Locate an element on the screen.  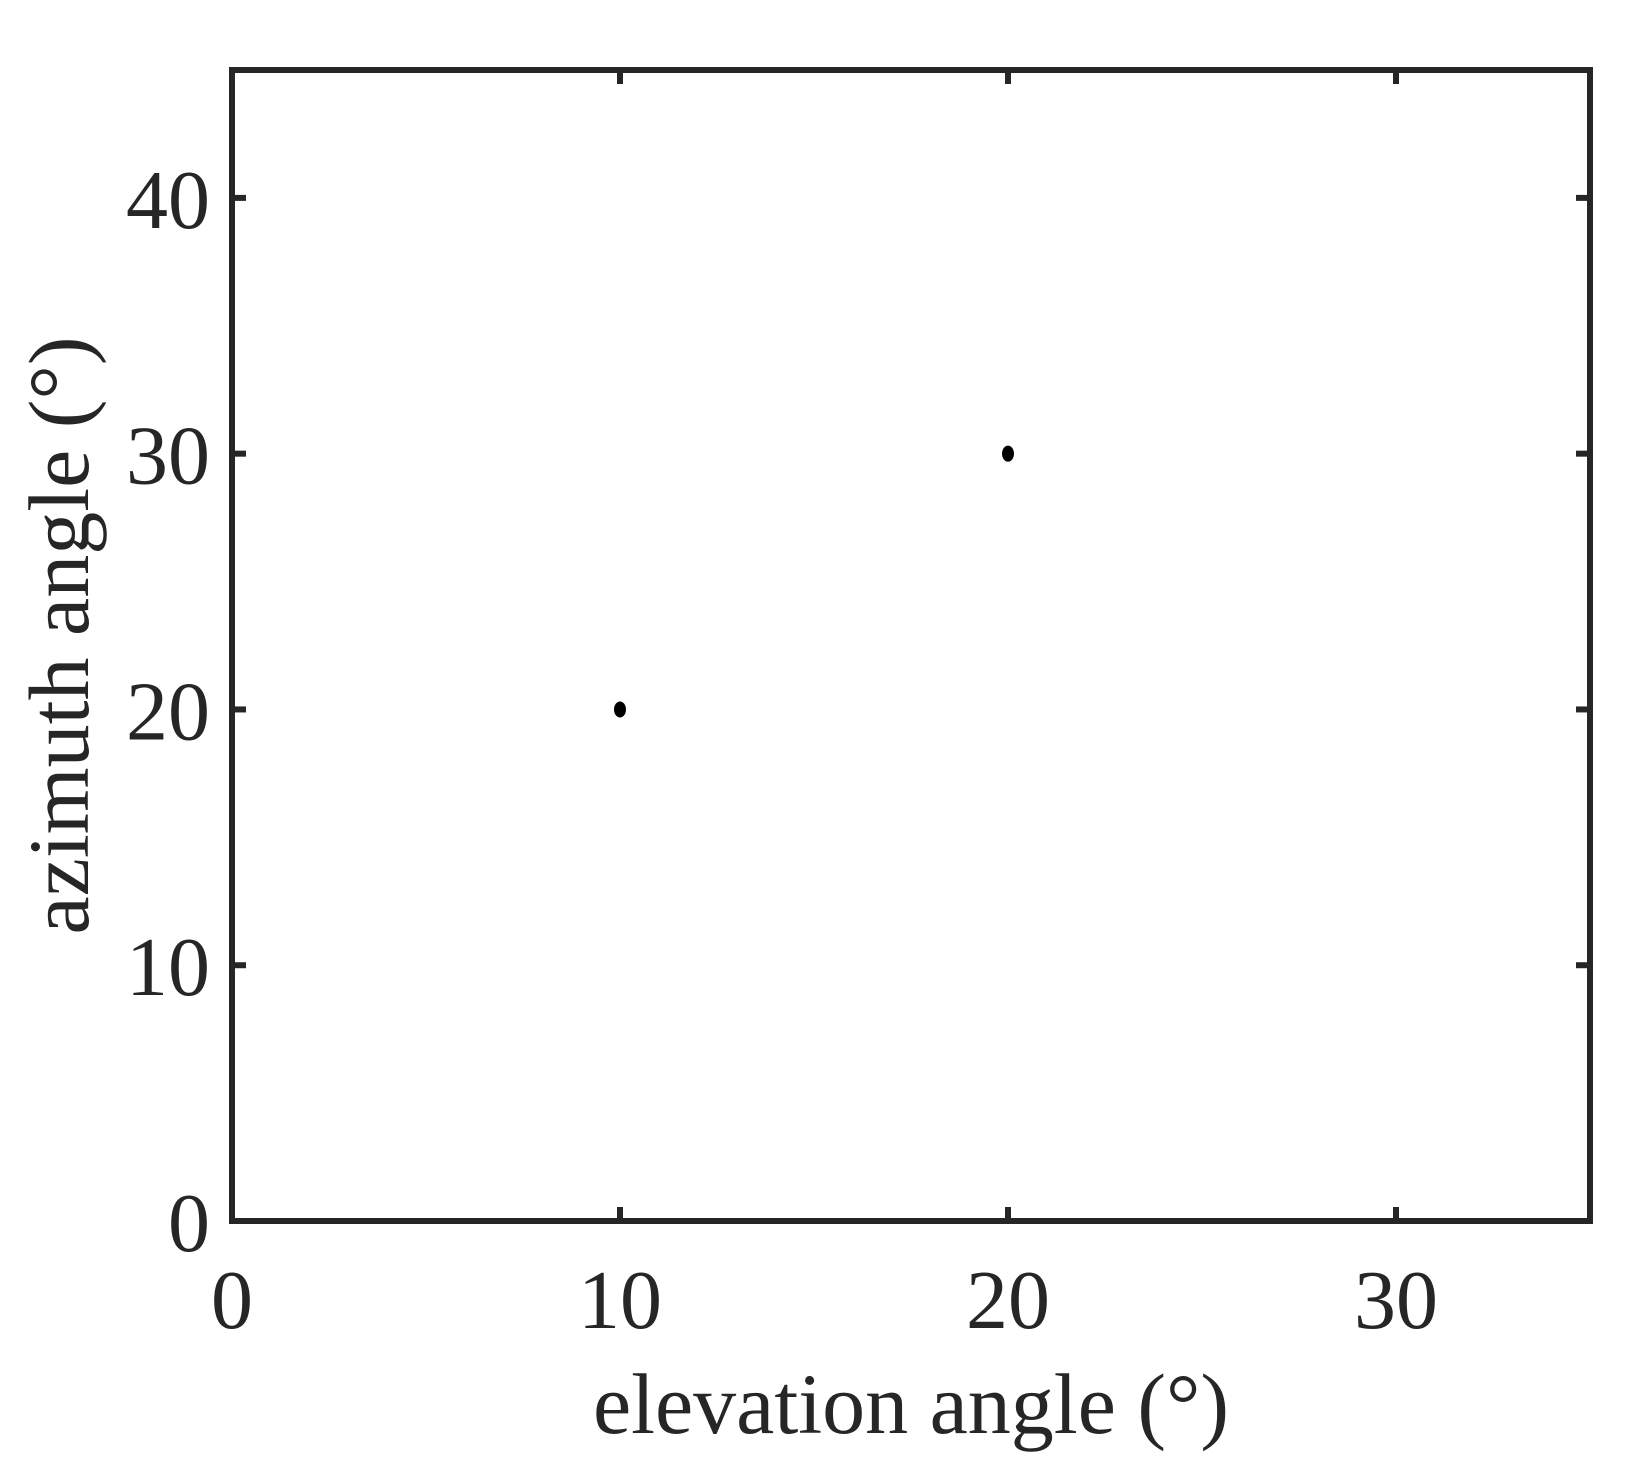
y-axis-tick-labels: 0 10 20 30 40 is located at coordinates (168, 712).